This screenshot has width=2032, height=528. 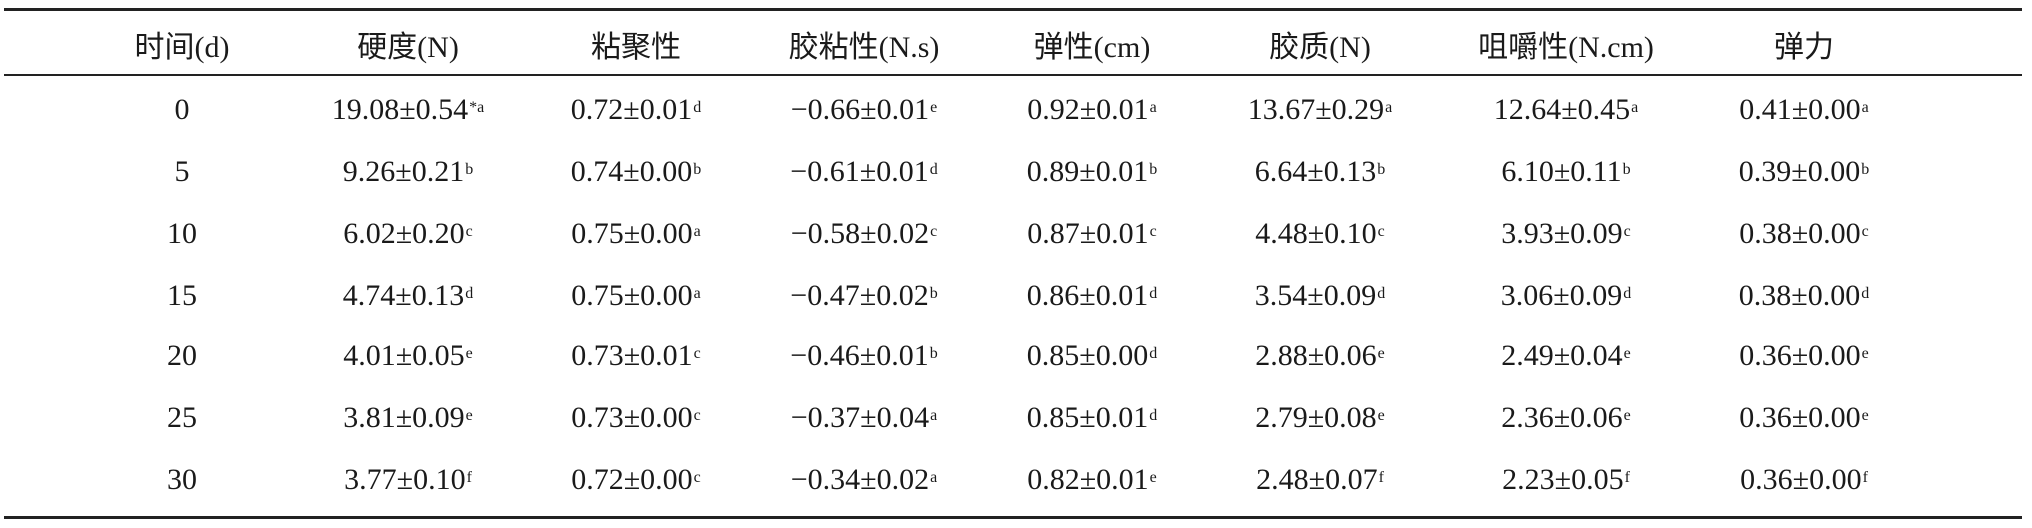 I want to click on cell-value: 30, so click(x=182, y=479).